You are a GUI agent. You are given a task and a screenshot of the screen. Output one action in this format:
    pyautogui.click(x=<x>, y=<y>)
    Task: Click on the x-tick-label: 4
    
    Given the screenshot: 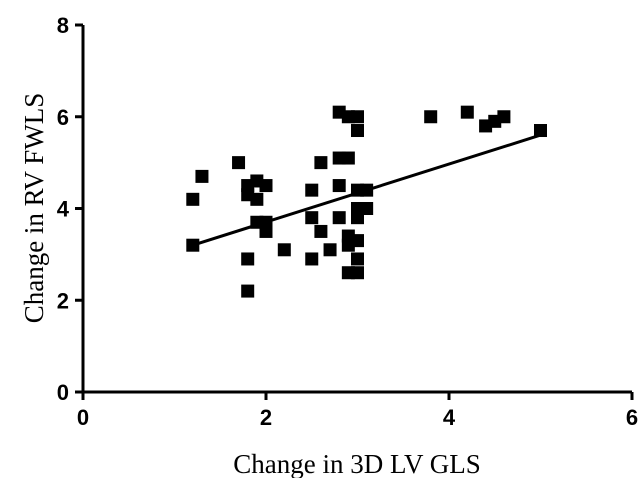 What is the action you would take?
    pyautogui.click(x=449, y=417)
    